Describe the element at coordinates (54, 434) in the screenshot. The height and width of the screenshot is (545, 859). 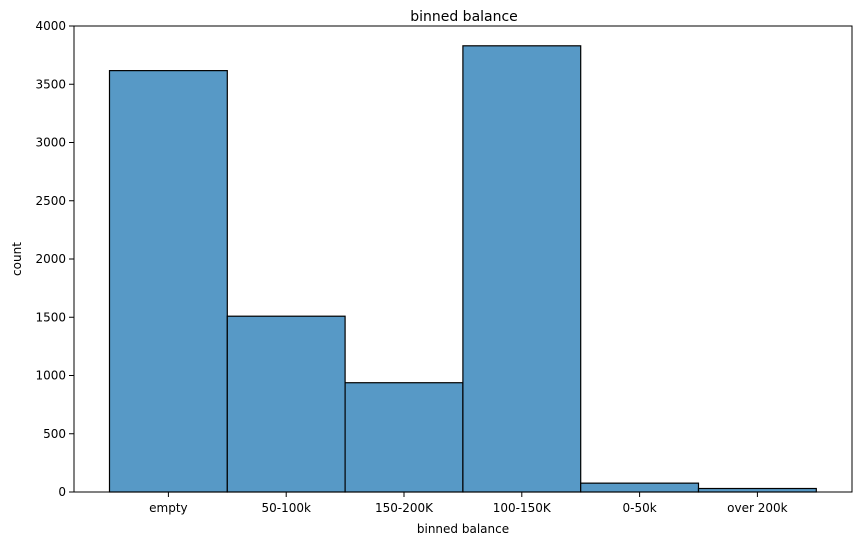
I see `y-tick-label: 500` at that location.